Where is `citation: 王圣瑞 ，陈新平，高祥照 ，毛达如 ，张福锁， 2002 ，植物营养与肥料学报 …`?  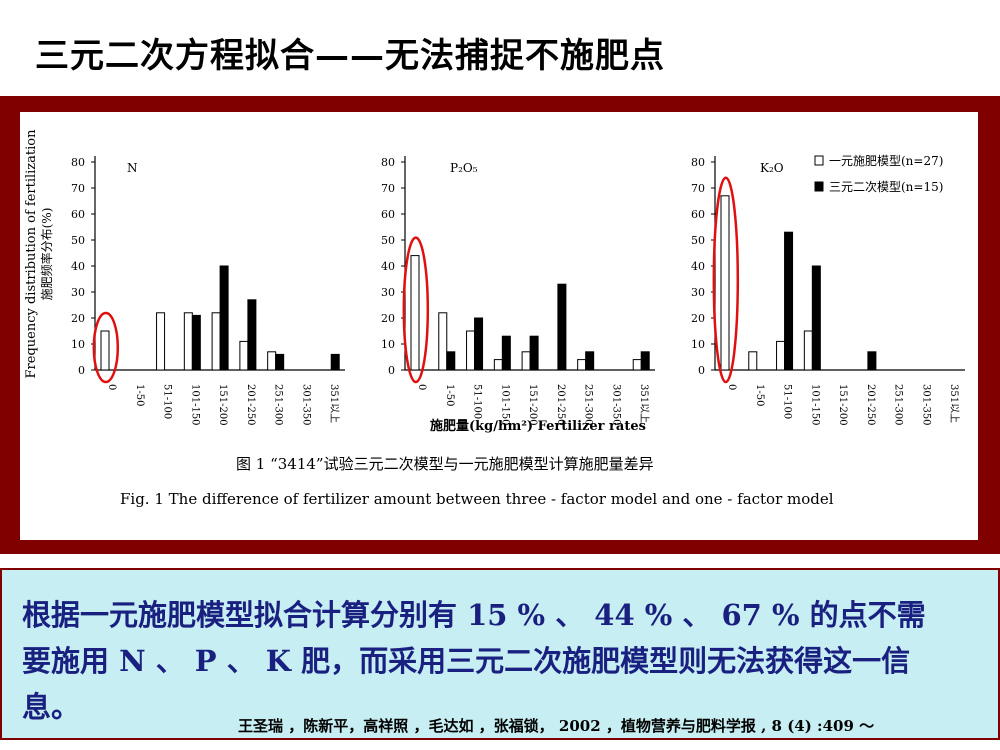
citation: 王圣瑞 ，陈新平，高祥照 ，毛达如 ，张福锁， 2002 ，植物营养与肥料学报 … is located at coordinates (556, 726).